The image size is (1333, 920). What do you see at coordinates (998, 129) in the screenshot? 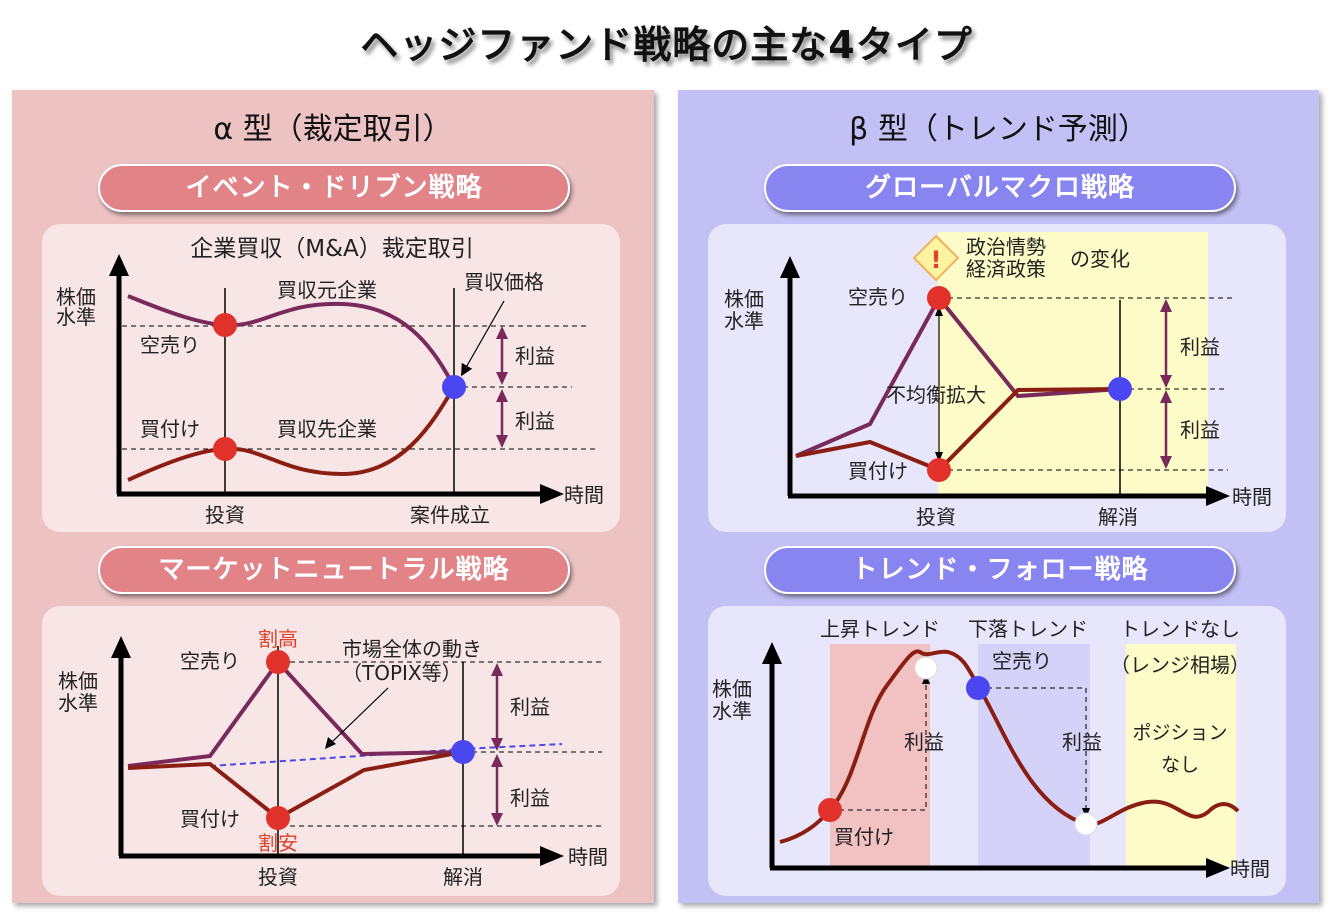
I see `beta-heading: β 型（トレンド予測）` at bounding box center [998, 129].